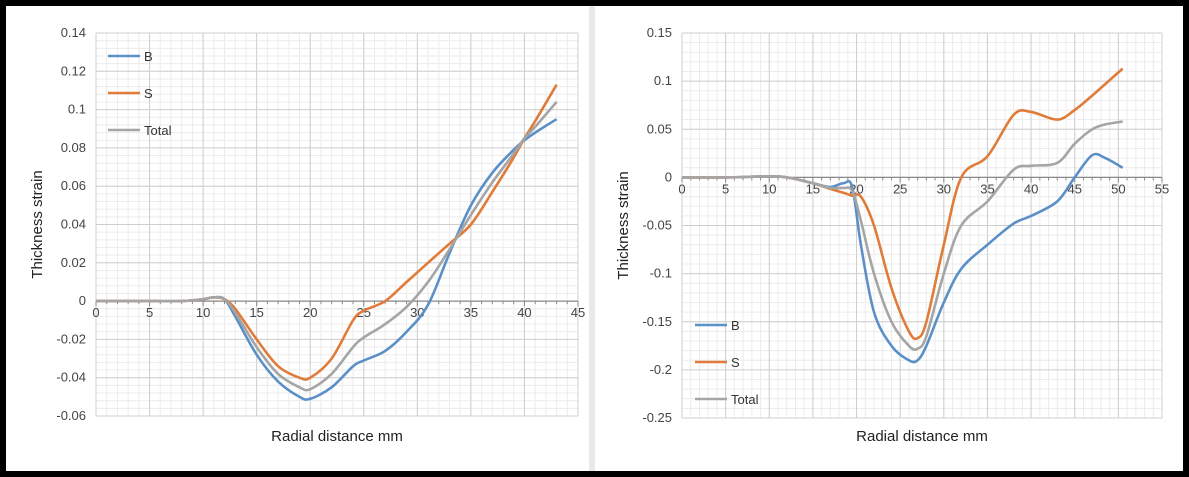  I want to click on y-tick-label: 0.14, so click(73, 32).